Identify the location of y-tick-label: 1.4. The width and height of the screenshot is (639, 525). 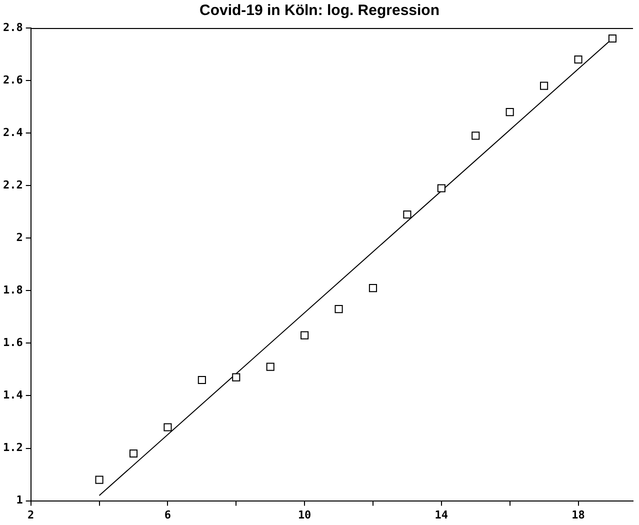
(13, 395).